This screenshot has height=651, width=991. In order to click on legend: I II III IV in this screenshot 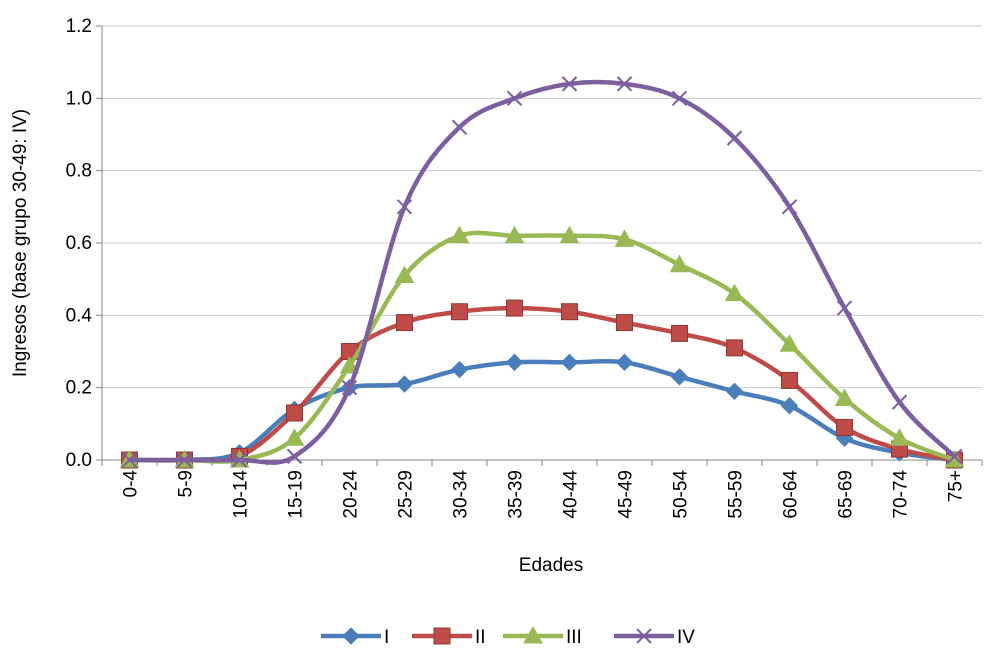, I will do `click(508, 636)`.